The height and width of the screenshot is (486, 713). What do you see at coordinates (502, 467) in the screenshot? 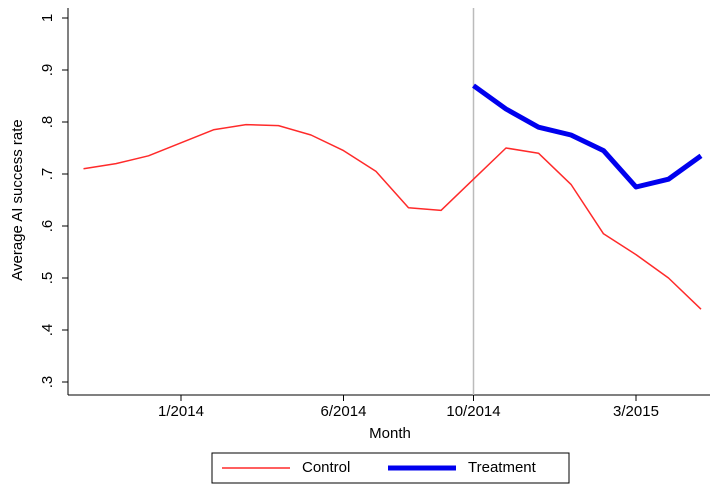
I see `legend-label: Treatment` at bounding box center [502, 467].